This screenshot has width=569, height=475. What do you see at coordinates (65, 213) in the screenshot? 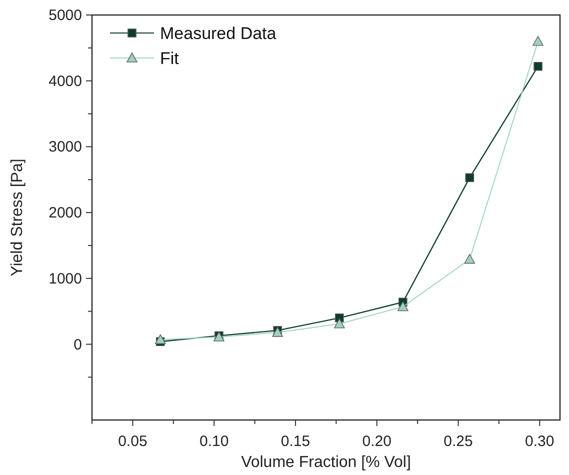
I see `y-tick-label: 2000` at bounding box center [65, 213].